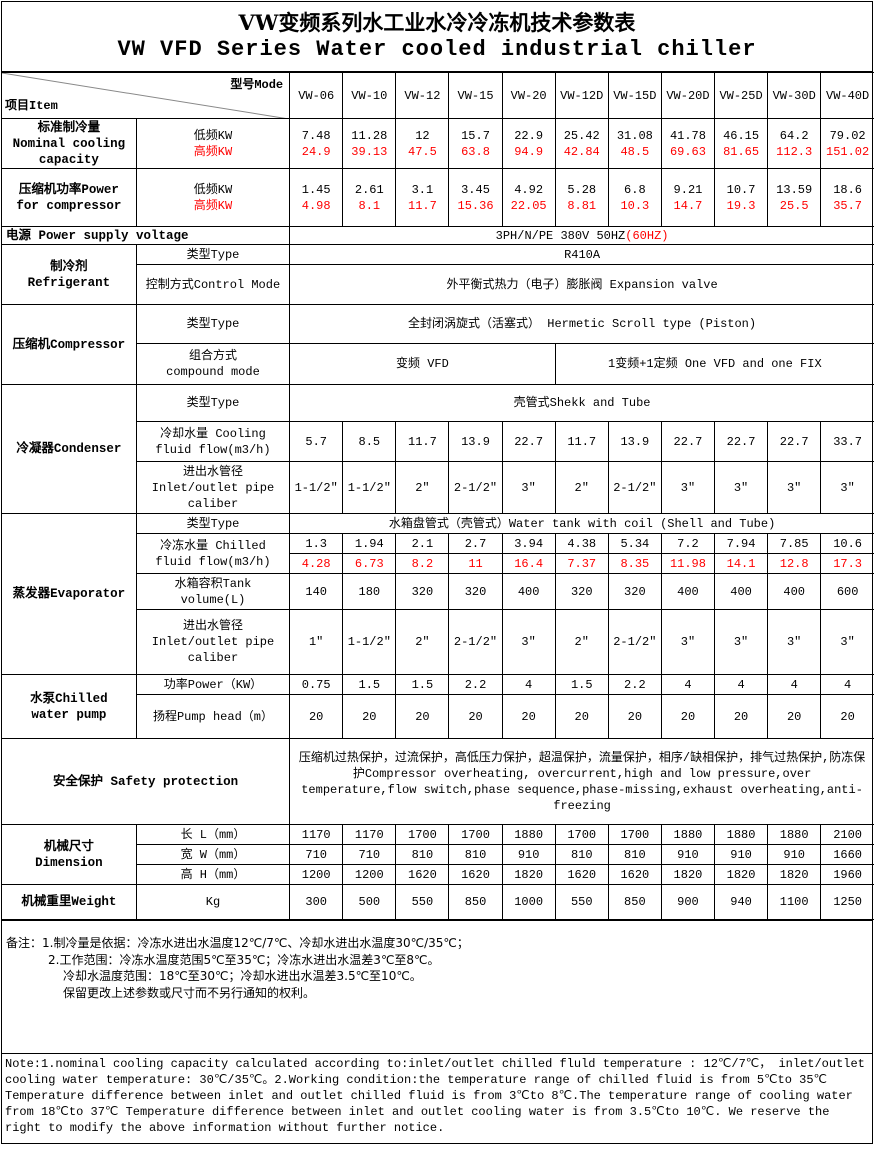 This screenshot has width=874, height=1150. I want to click on value-cell-text: 8.2, so click(422, 563).